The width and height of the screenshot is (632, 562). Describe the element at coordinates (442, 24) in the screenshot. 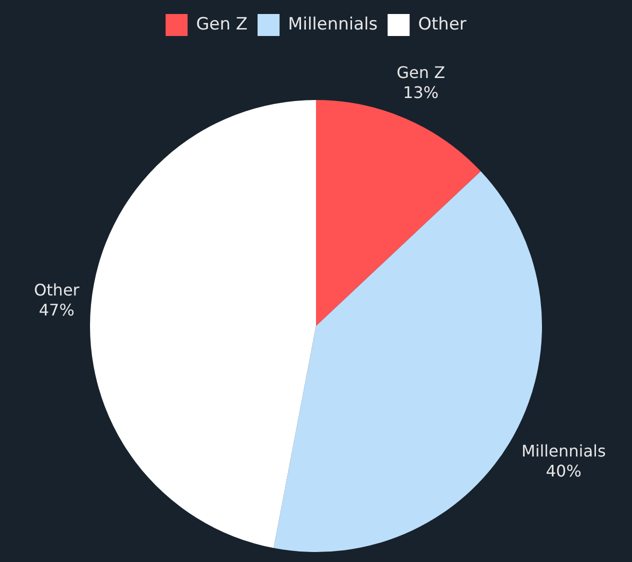

I see `legend-label: Other` at that location.